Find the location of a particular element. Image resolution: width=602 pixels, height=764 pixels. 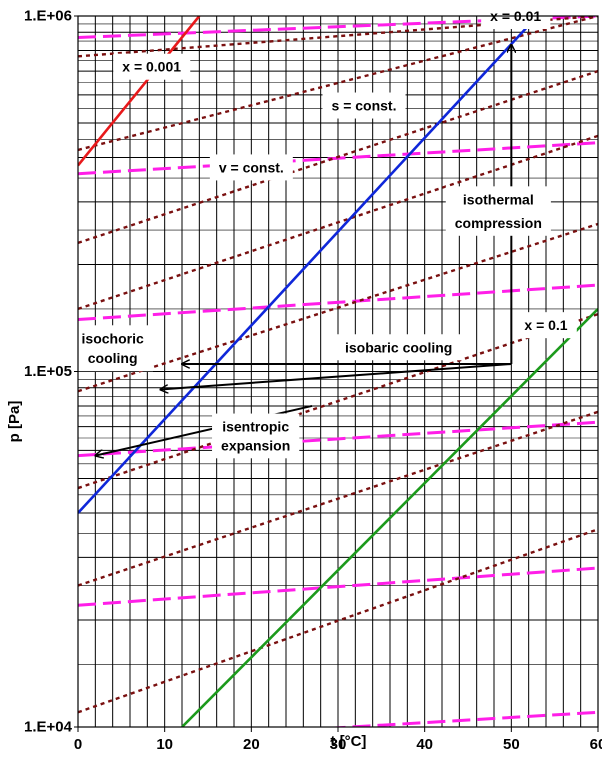

x-tick-label: 20 is located at coordinates (251, 744).